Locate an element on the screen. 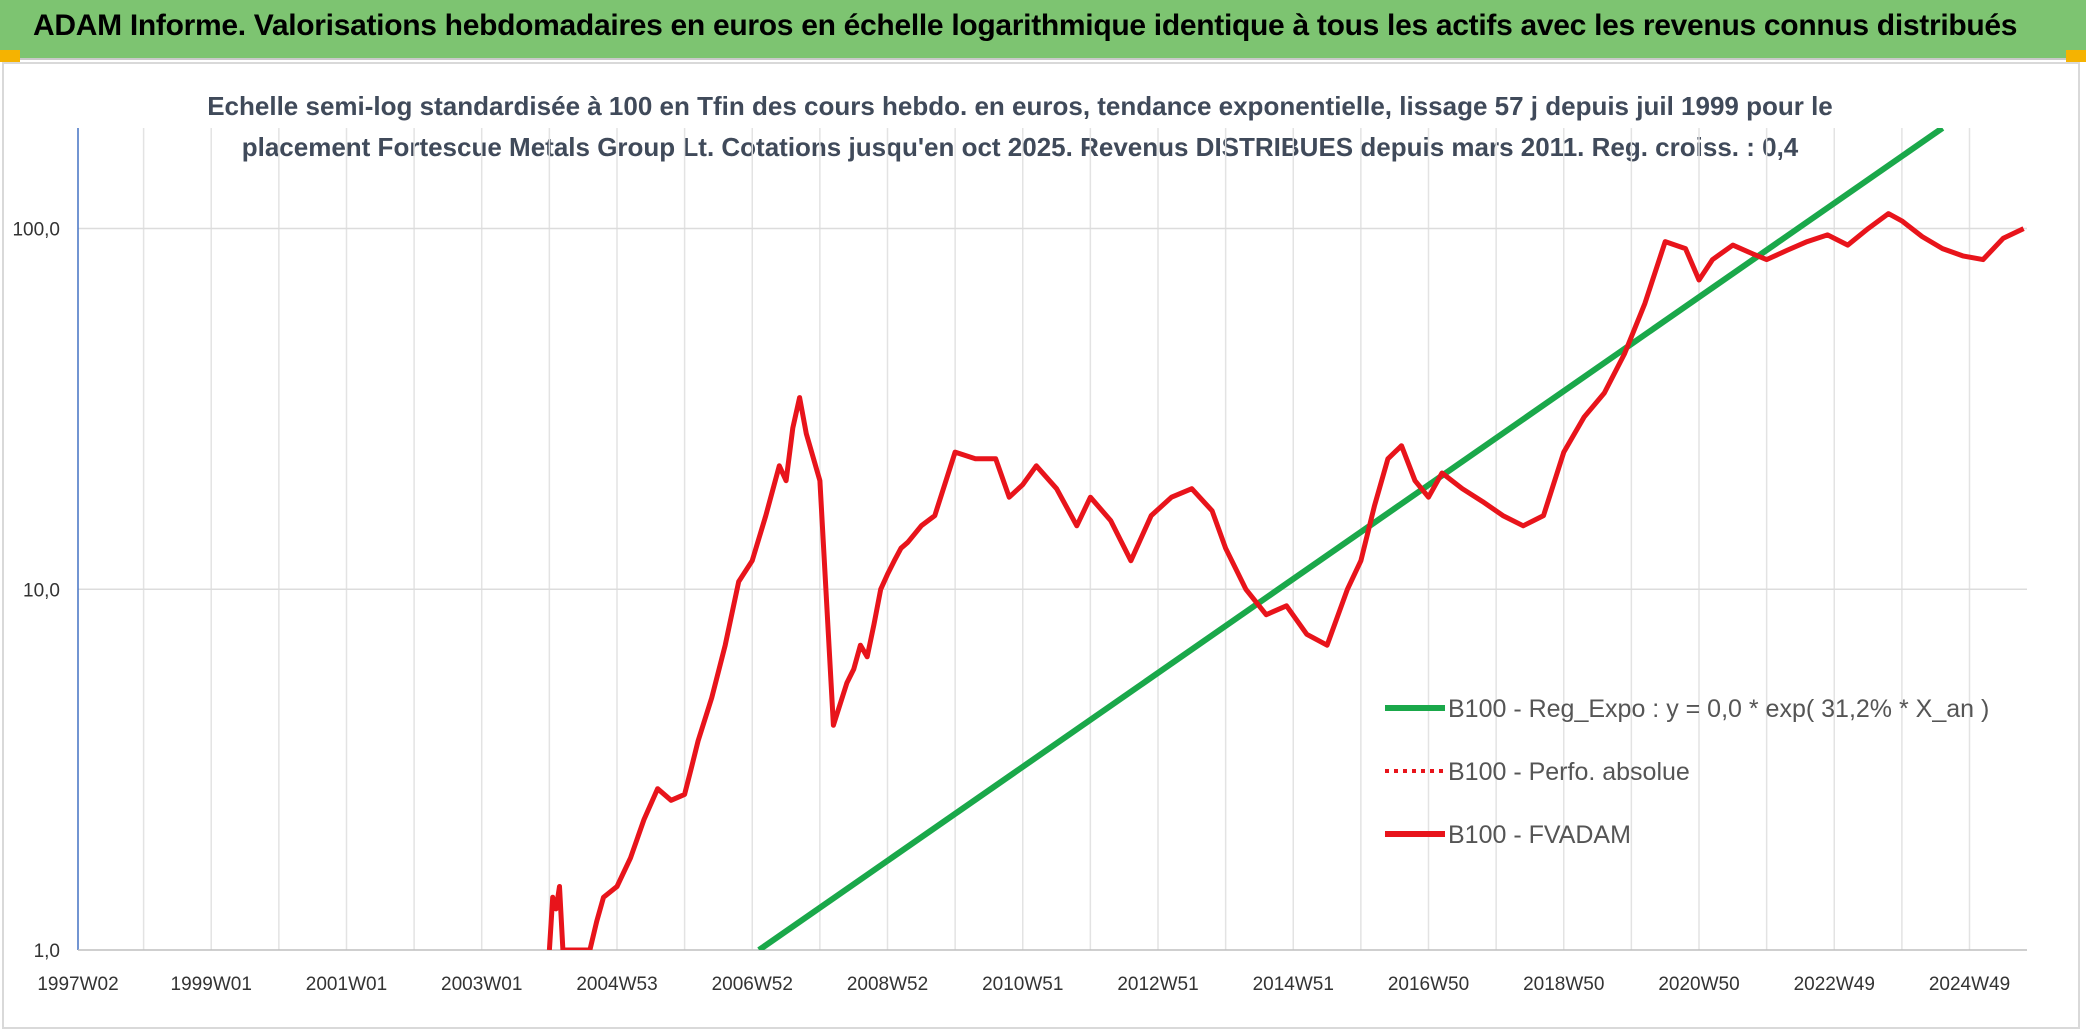 This screenshot has height=1033, width=2086. x-tick-label: 1997W02 is located at coordinates (77, 984).